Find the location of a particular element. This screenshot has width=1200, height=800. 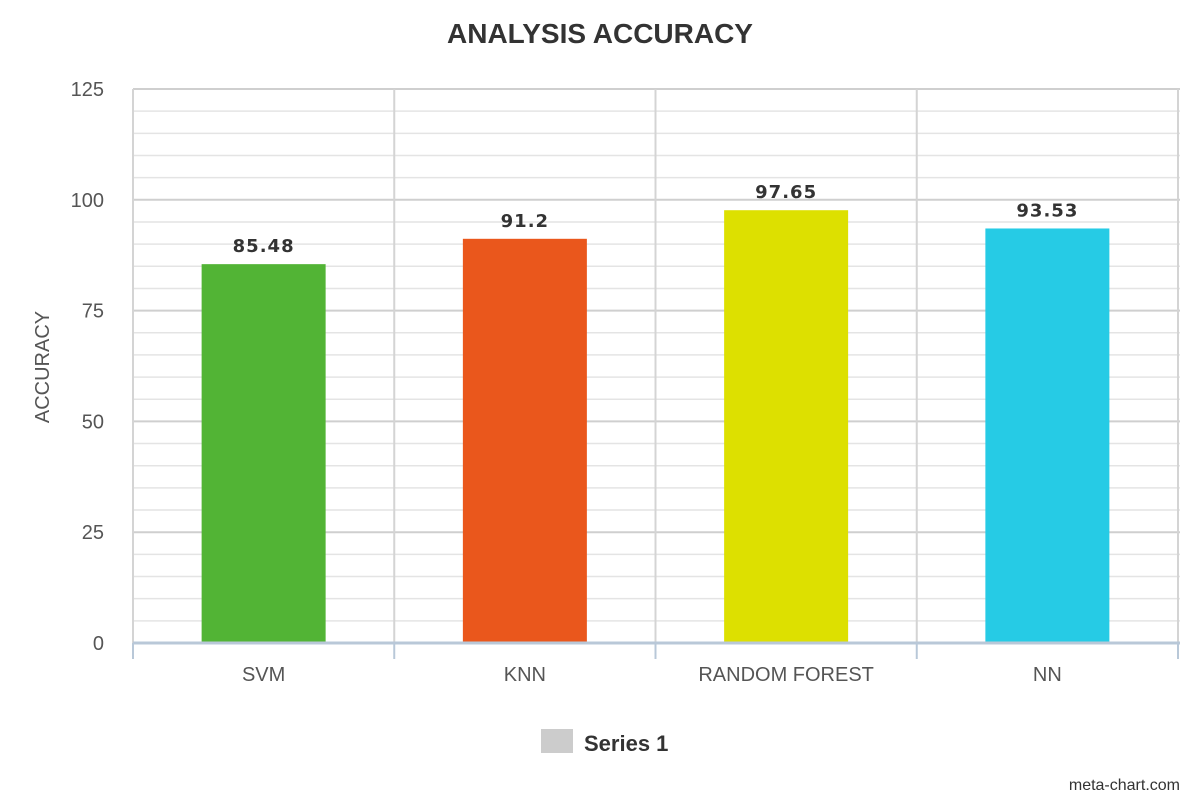

y-tick-label: 25 is located at coordinates (93, 533).